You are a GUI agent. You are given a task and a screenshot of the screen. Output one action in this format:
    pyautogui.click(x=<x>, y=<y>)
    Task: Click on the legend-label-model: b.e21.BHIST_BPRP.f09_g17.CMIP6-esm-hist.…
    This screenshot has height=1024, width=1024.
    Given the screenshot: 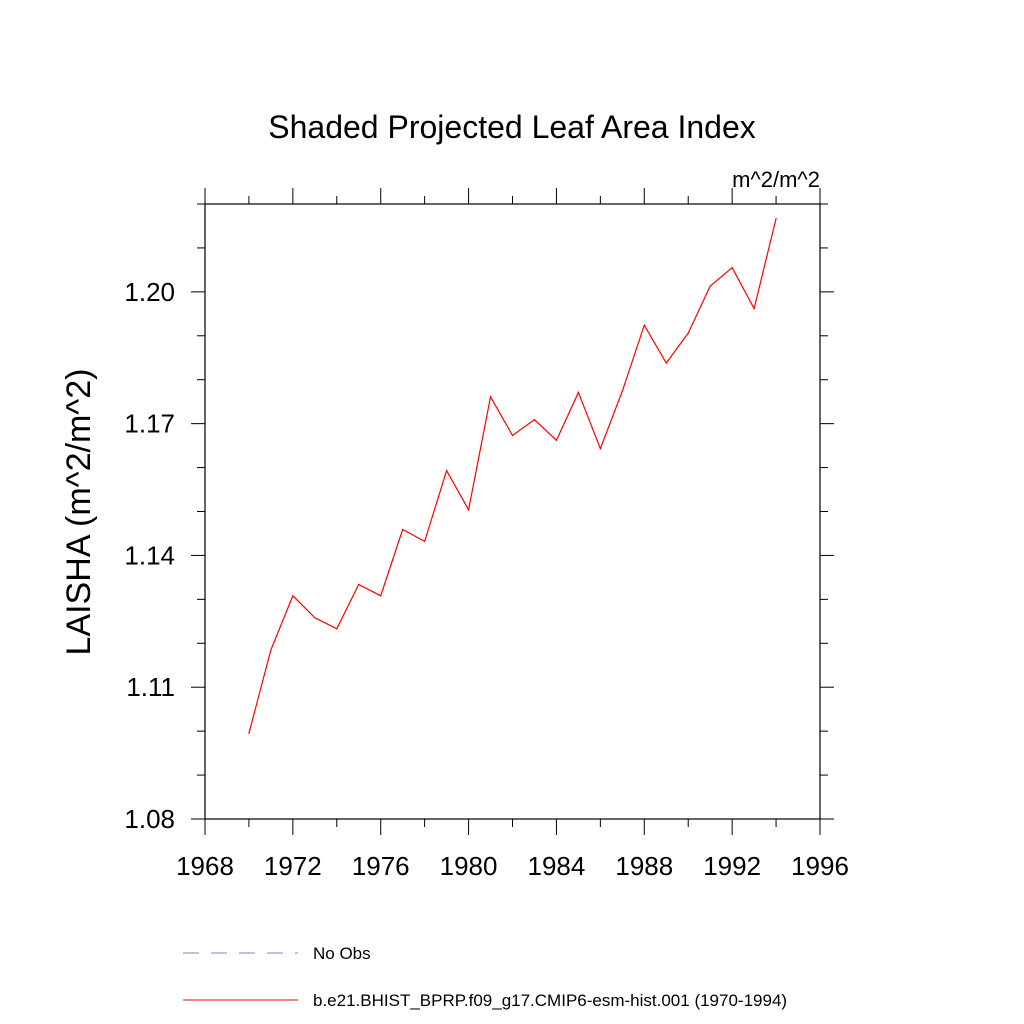 What is the action you would take?
    pyautogui.click(x=550, y=1000)
    